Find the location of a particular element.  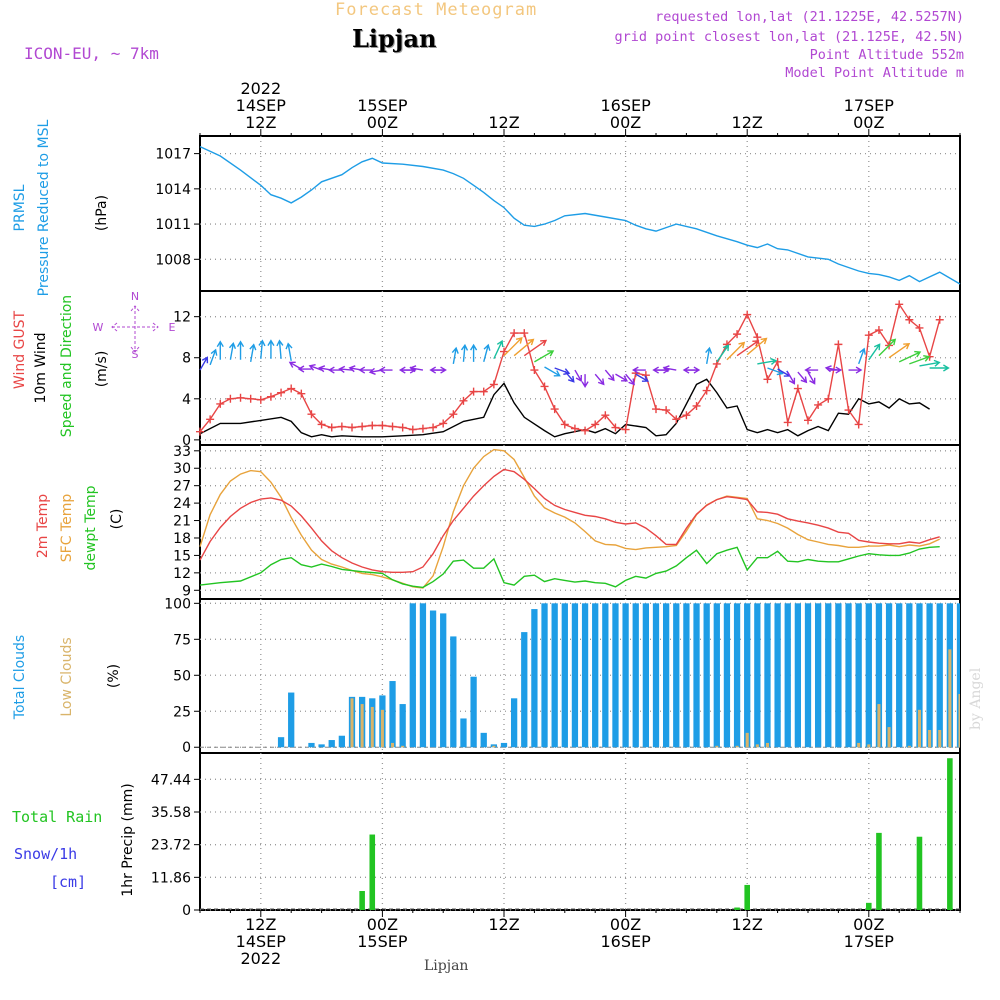

ytick-label-precip: 47.44 is located at coordinates (171, 780).